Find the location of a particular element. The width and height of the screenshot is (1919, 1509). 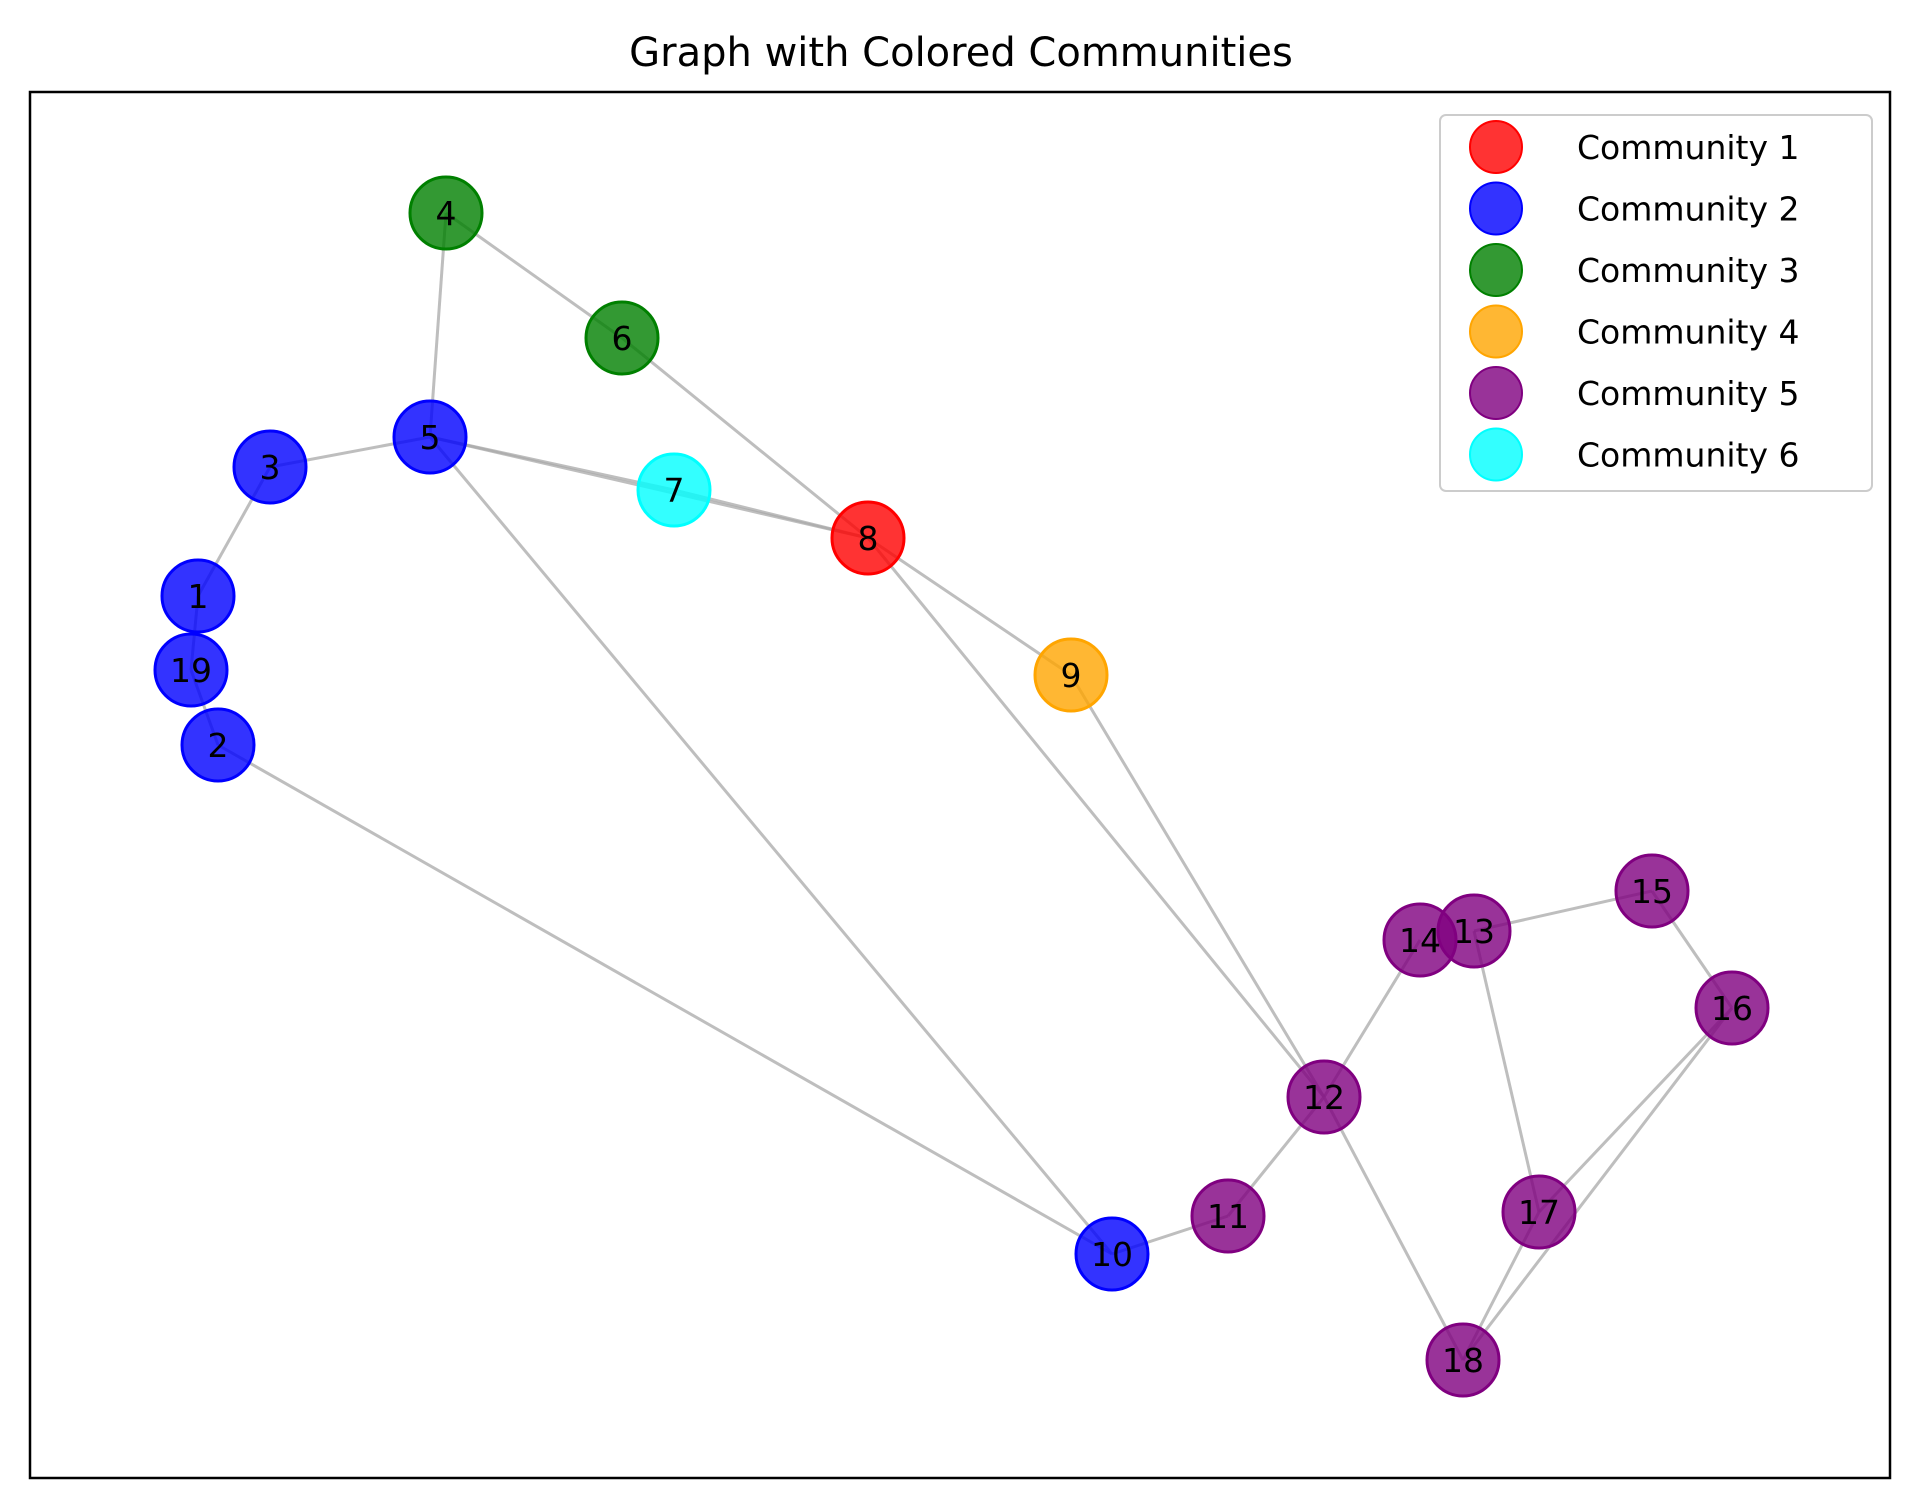

node-4: 4 is located at coordinates (446, 213).